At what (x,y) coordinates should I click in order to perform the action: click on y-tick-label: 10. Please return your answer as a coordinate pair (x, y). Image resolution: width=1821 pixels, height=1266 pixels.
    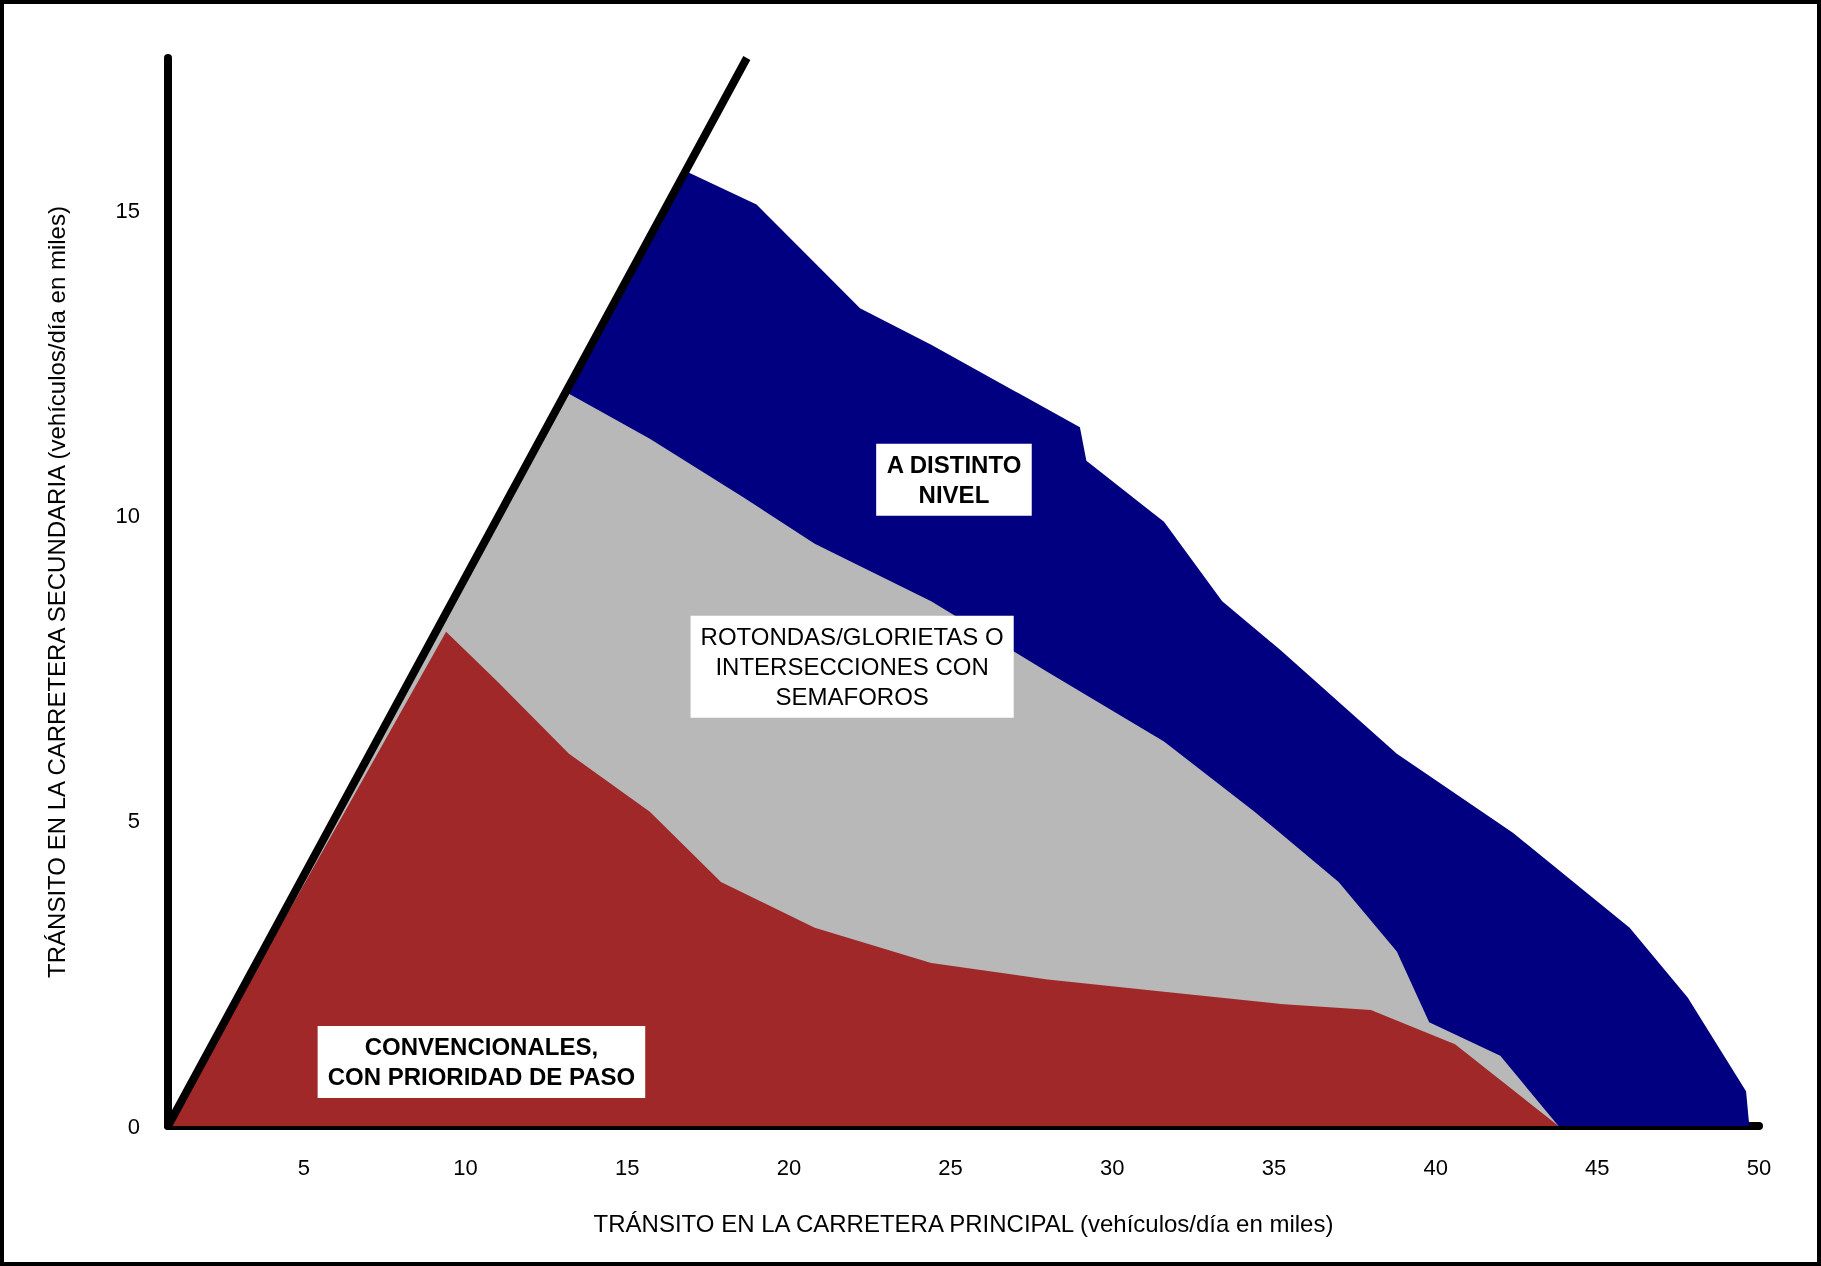
    Looking at the image, I should click on (127, 516).